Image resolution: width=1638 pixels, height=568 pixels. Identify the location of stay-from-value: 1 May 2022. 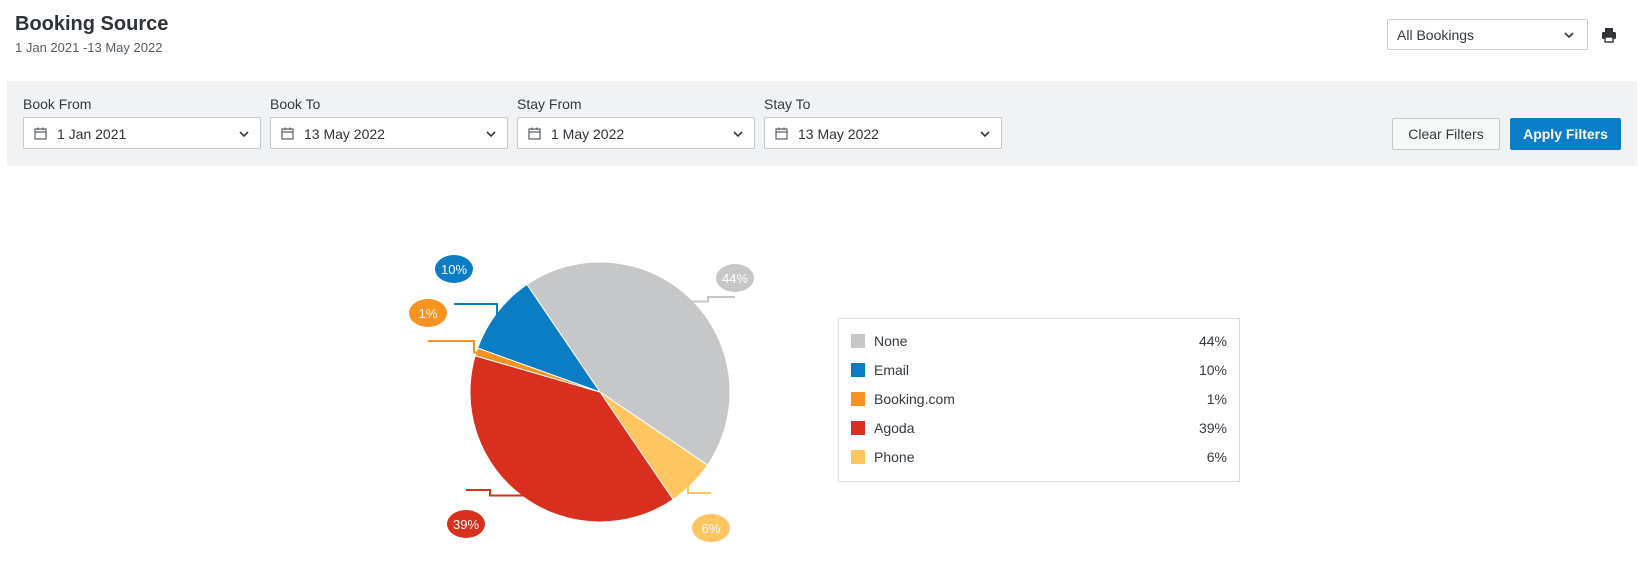
(588, 134).